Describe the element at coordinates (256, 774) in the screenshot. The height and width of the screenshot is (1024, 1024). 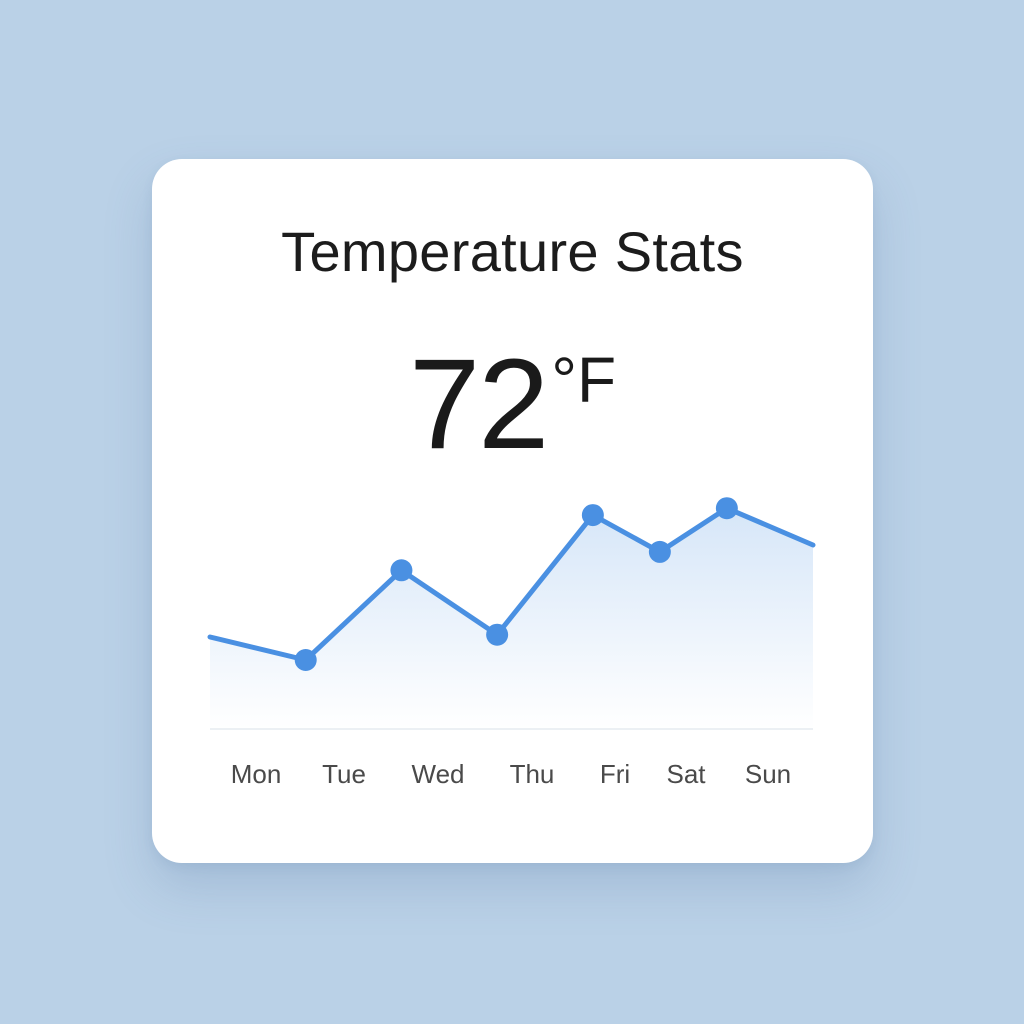
I see `x-tick-label-mon: Mon` at that location.